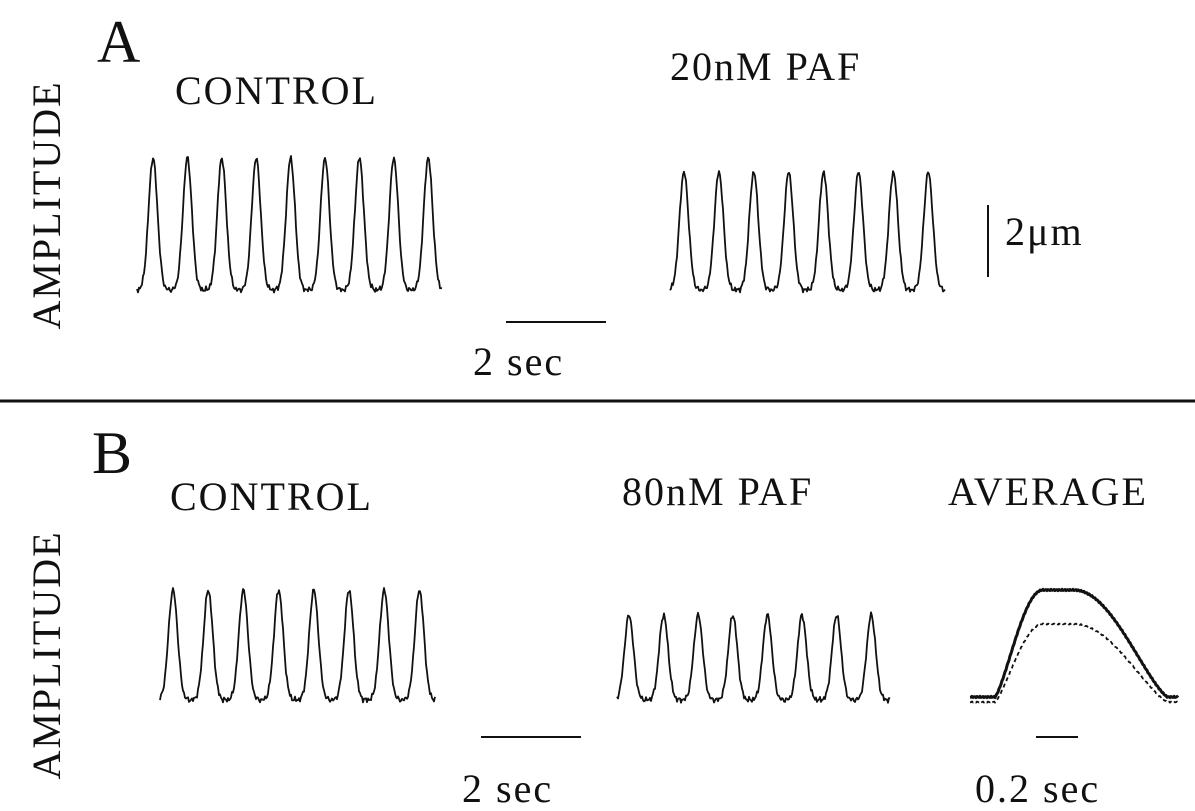 Image resolution: width=1195 pixels, height=811 pixels. I want to click on panel-letter: B, so click(112, 453).